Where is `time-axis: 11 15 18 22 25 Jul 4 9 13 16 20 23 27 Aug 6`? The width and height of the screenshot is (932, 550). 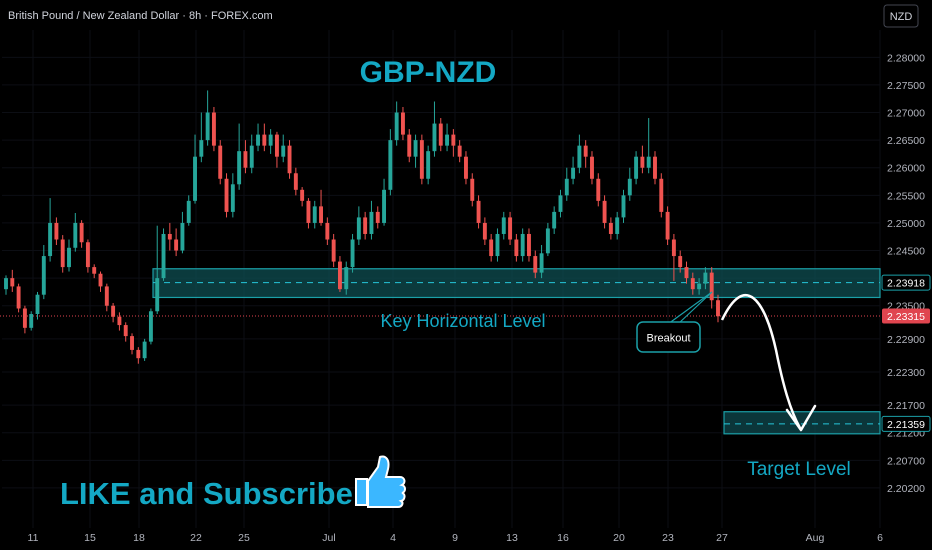 time-axis: 11 15 18 22 25 Jul 4 9 13 16 20 23 27 Aug 6 is located at coordinates (456, 538).